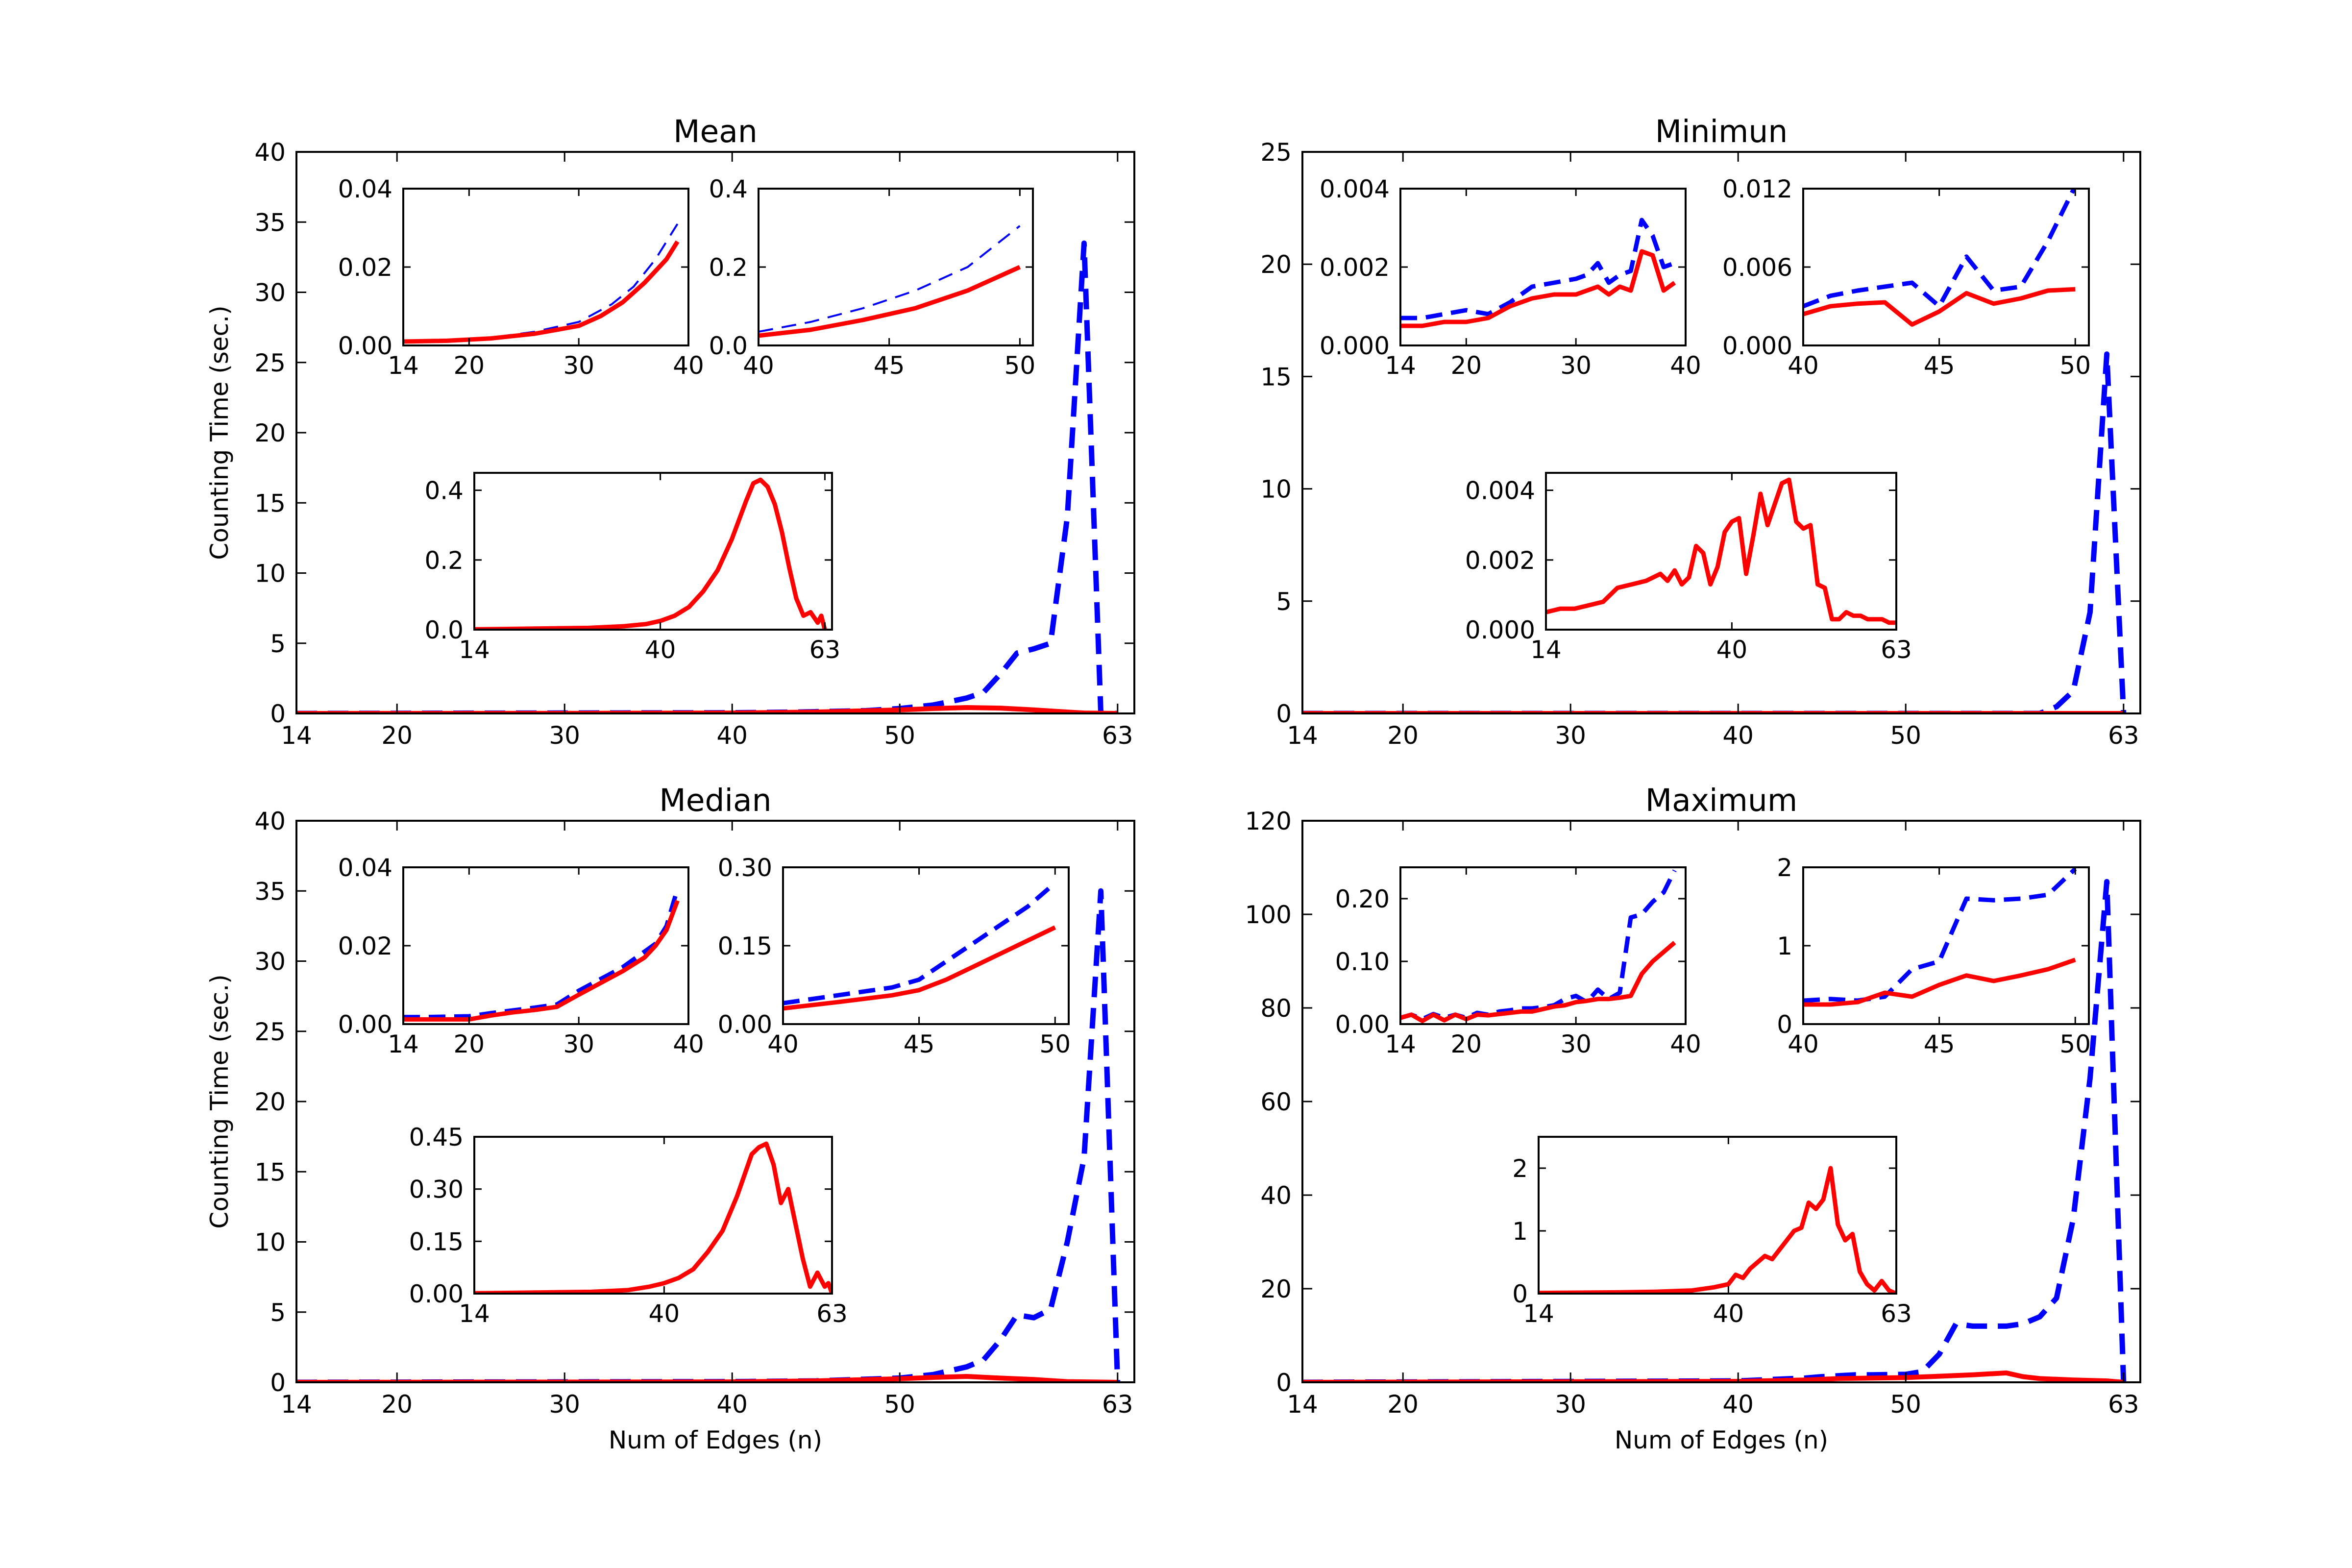 The width and height of the screenshot is (2352, 1568). Describe the element at coordinates (1757, 267) in the screenshot. I see `y-tick-label: 0.006` at that location.